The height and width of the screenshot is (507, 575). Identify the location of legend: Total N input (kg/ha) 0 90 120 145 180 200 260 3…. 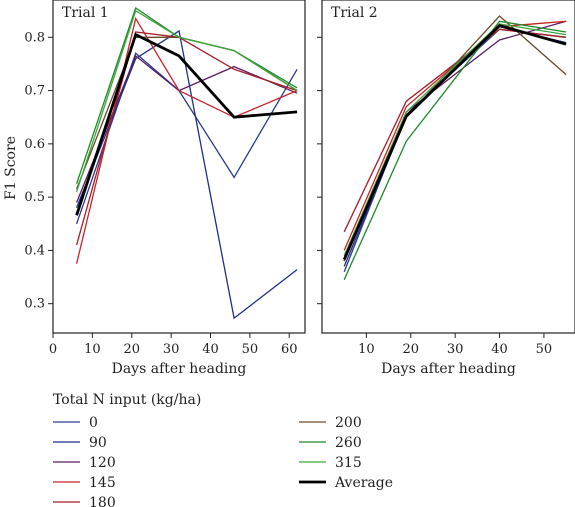
(223, 449).